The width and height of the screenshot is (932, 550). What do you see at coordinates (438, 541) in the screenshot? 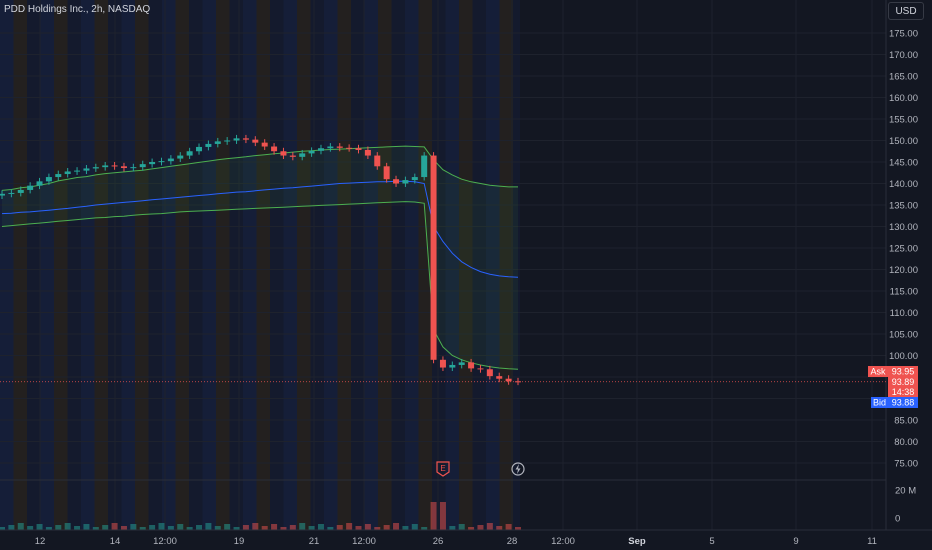
I see `x-tick-label: 26` at bounding box center [438, 541].